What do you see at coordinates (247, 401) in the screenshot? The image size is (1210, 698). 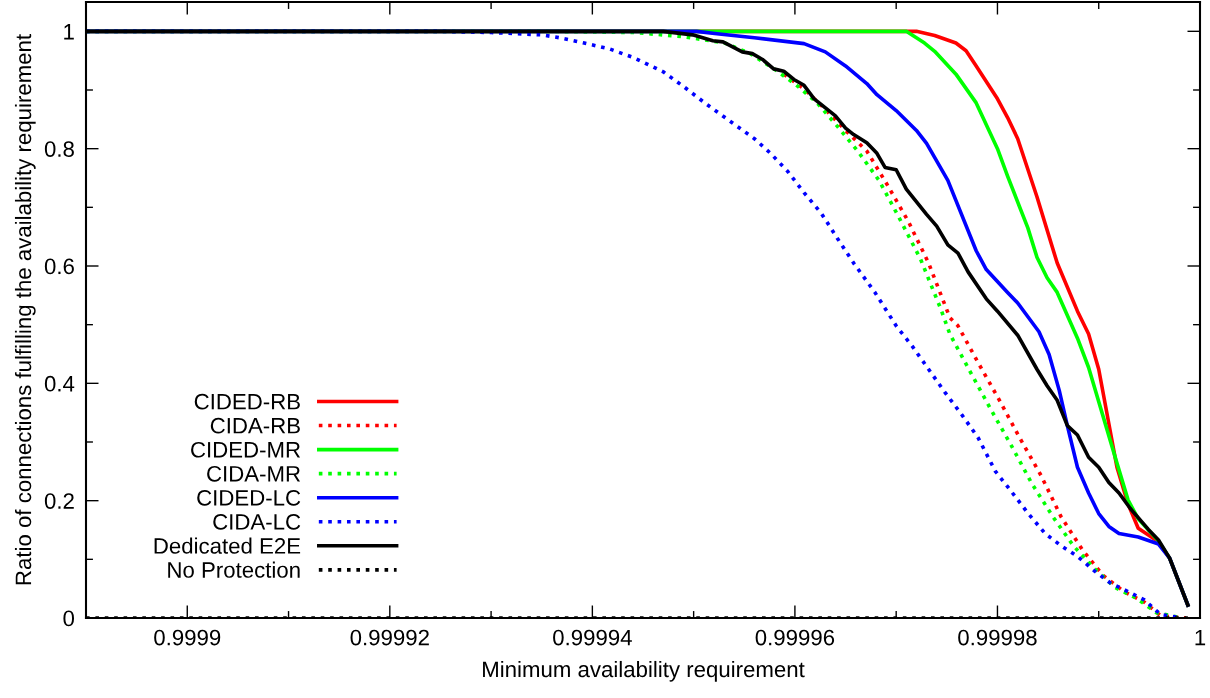 I see `legend-label: CIDED-RB` at bounding box center [247, 401].